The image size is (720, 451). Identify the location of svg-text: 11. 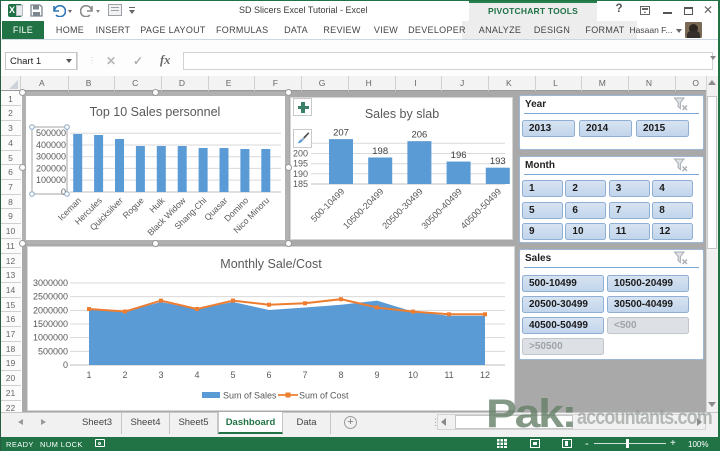
(448, 375).